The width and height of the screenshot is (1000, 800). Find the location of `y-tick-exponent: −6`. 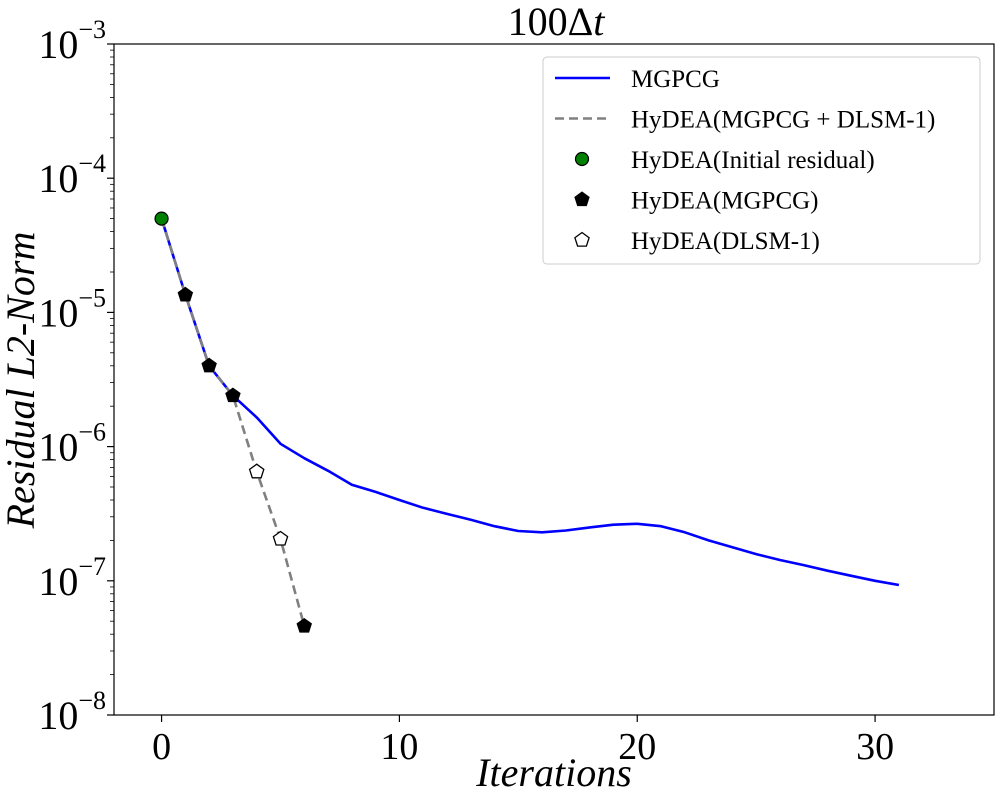

y-tick-exponent: −6 is located at coordinates (92, 432).